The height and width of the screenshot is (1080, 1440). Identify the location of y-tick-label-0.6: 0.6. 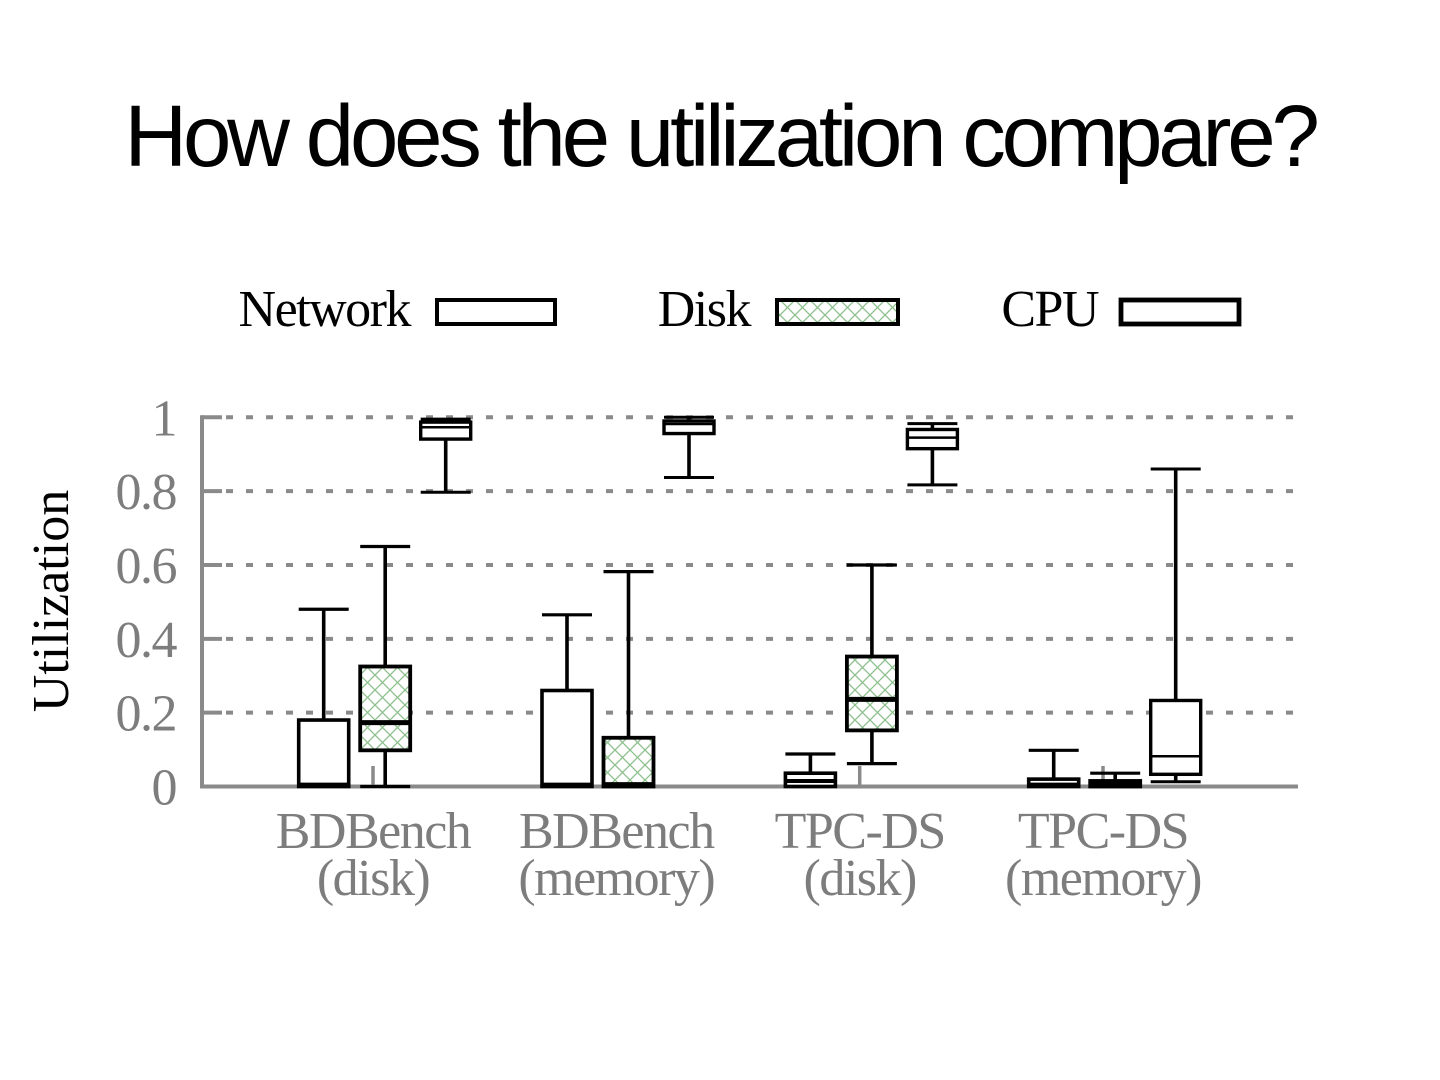
(146, 566).